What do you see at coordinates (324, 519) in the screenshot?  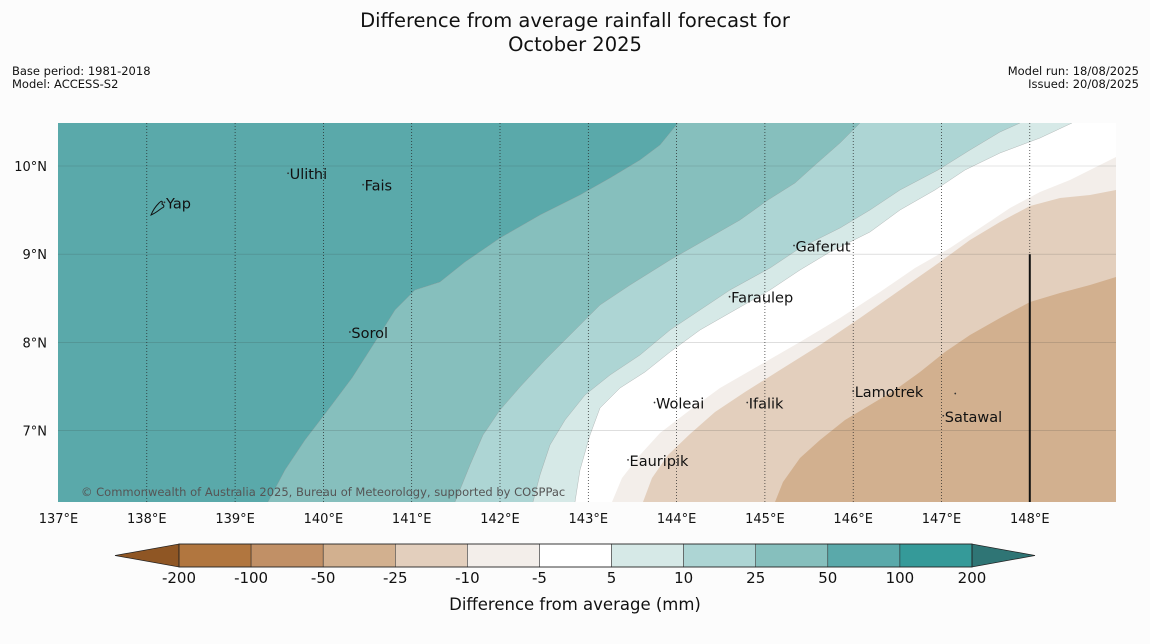 I see `lon-label: 140°E` at bounding box center [324, 519].